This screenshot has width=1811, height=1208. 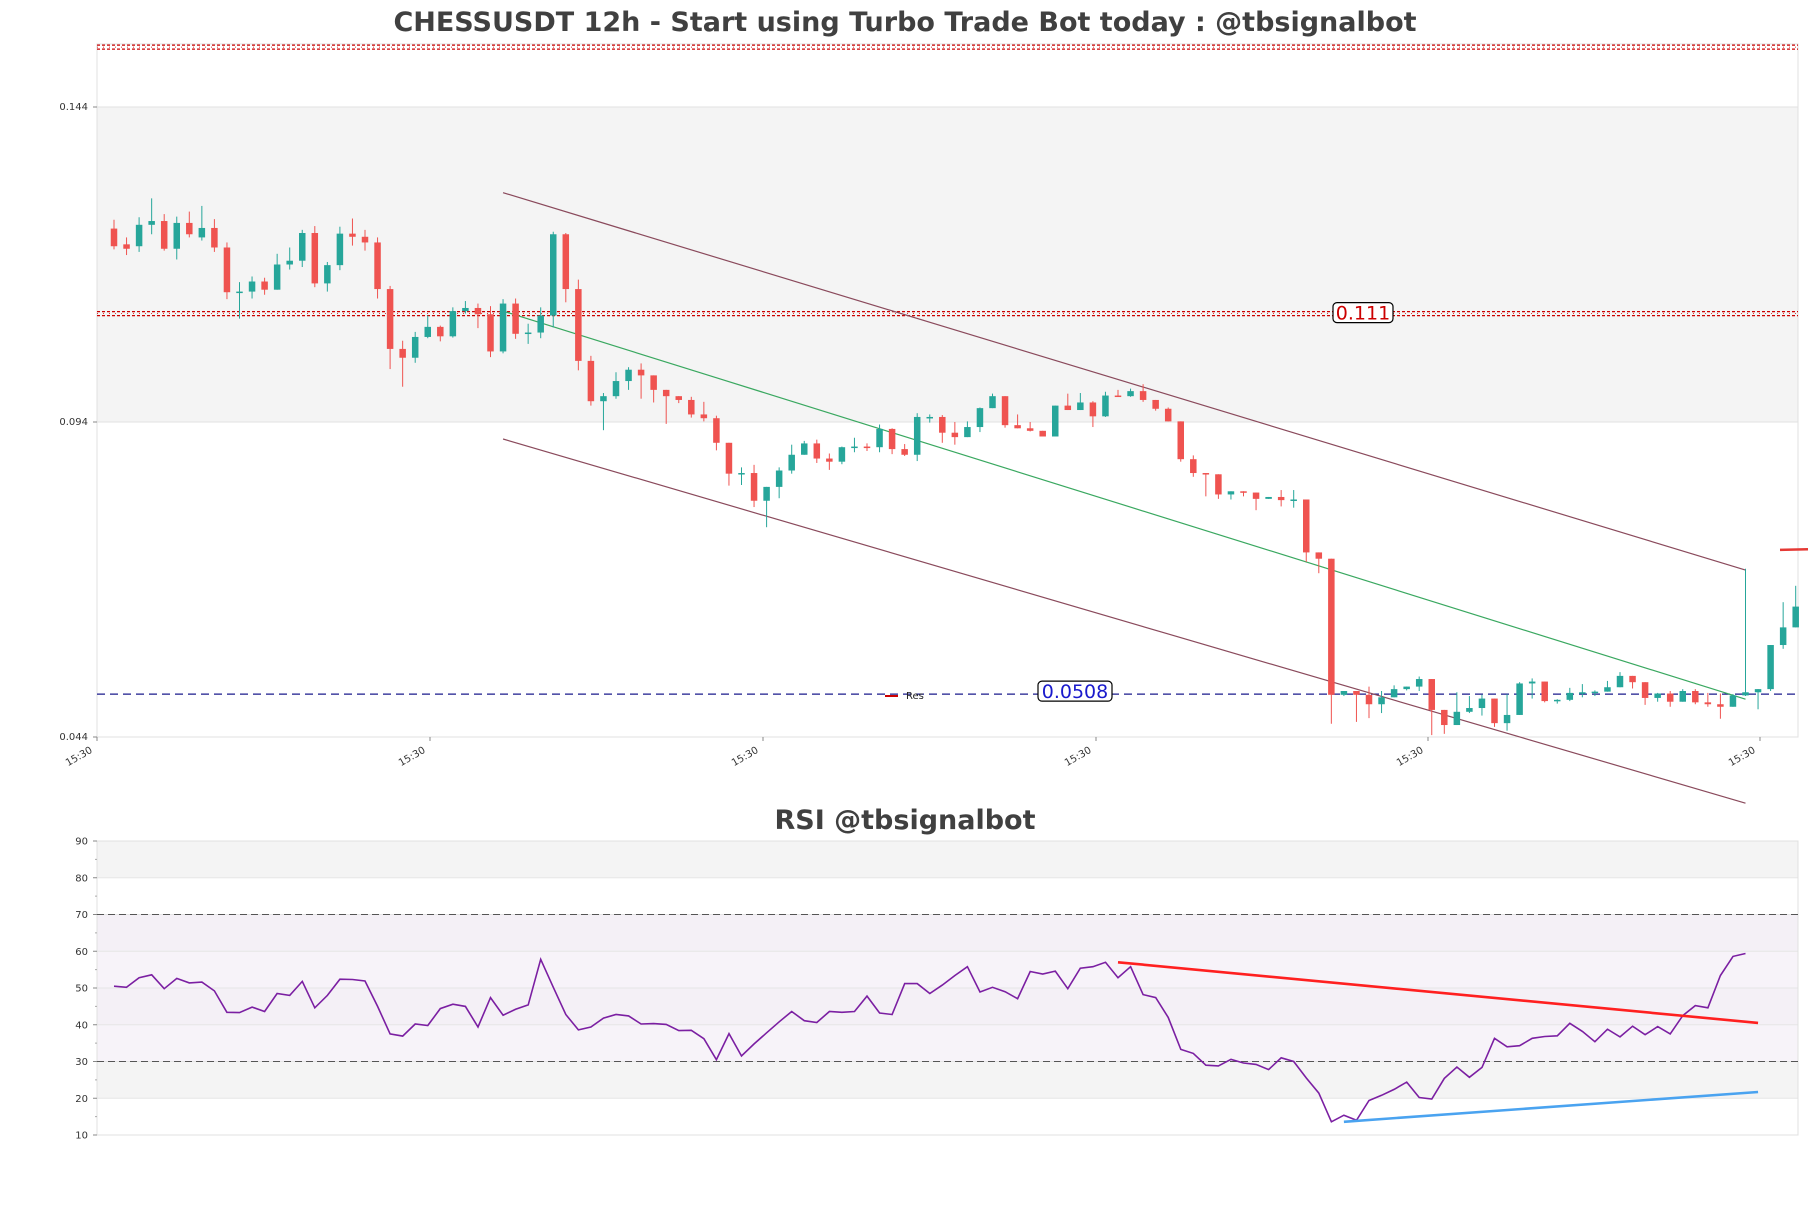 I want to click on level-label-0111: 0.111, so click(x=1363, y=314).